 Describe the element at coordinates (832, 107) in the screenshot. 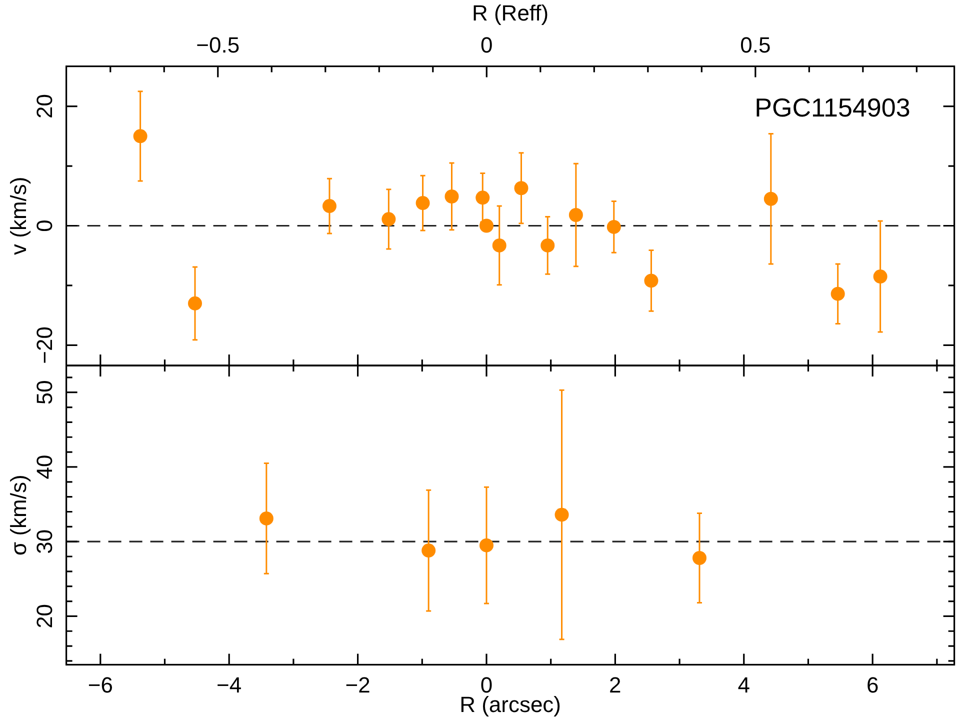

I see `annotation: PGC1154903` at that location.